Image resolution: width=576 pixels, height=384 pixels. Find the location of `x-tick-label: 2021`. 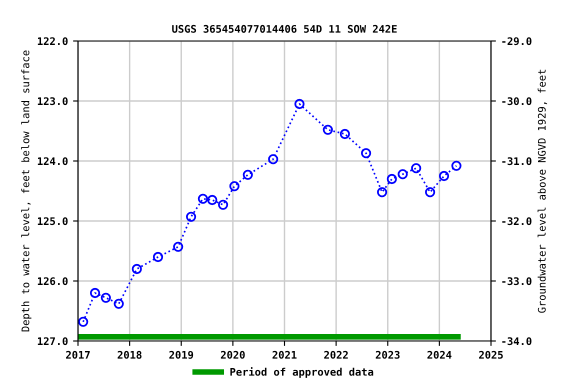

x-tick-label: 2021 is located at coordinates (284, 354).